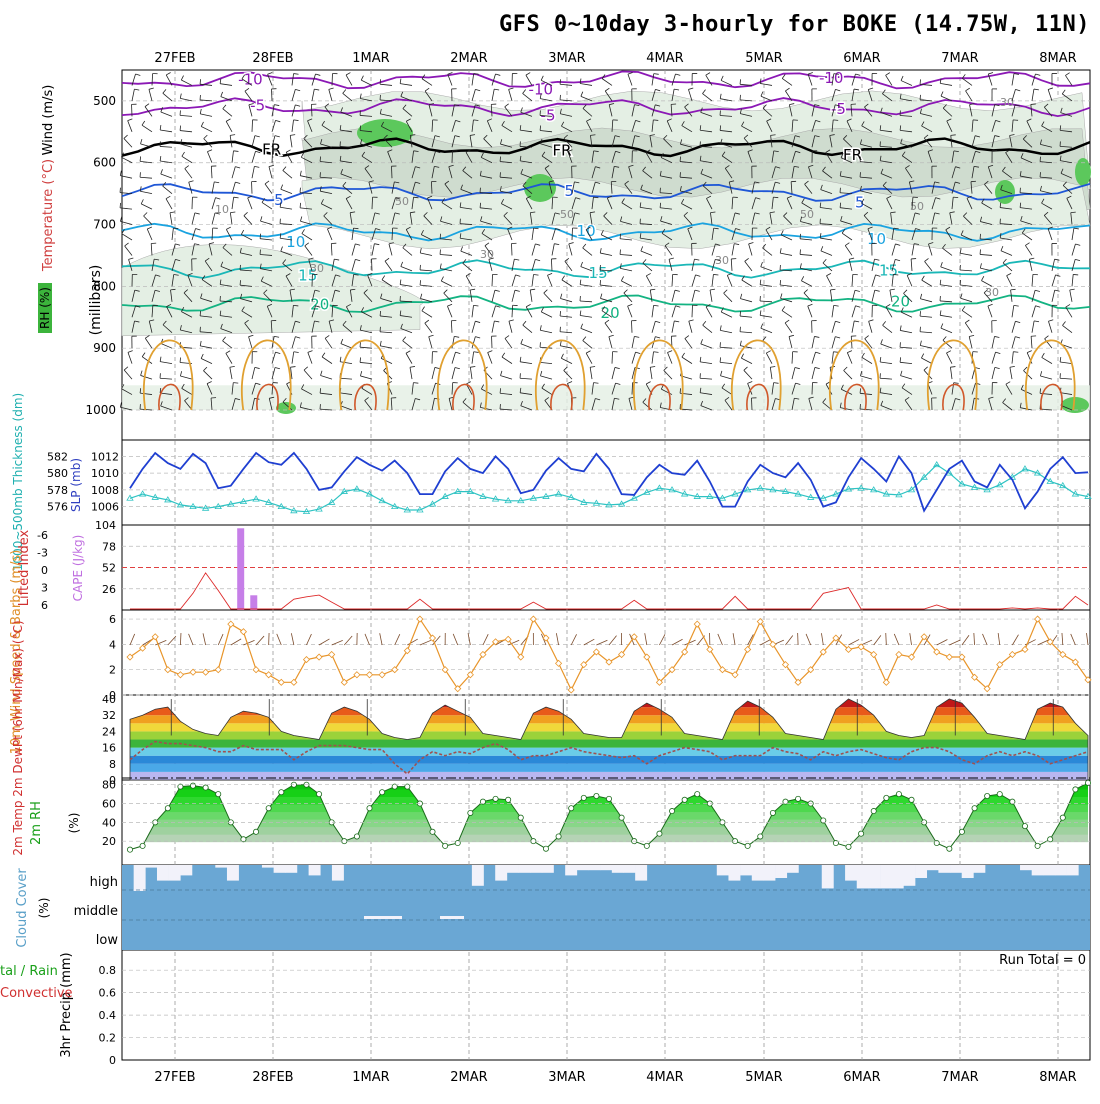 This screenshot has height=1104, width=1100. Describe the element at coordinates (108, 993) in the screenshot. I see `precip-tick-0.6: 0.6` at that location.